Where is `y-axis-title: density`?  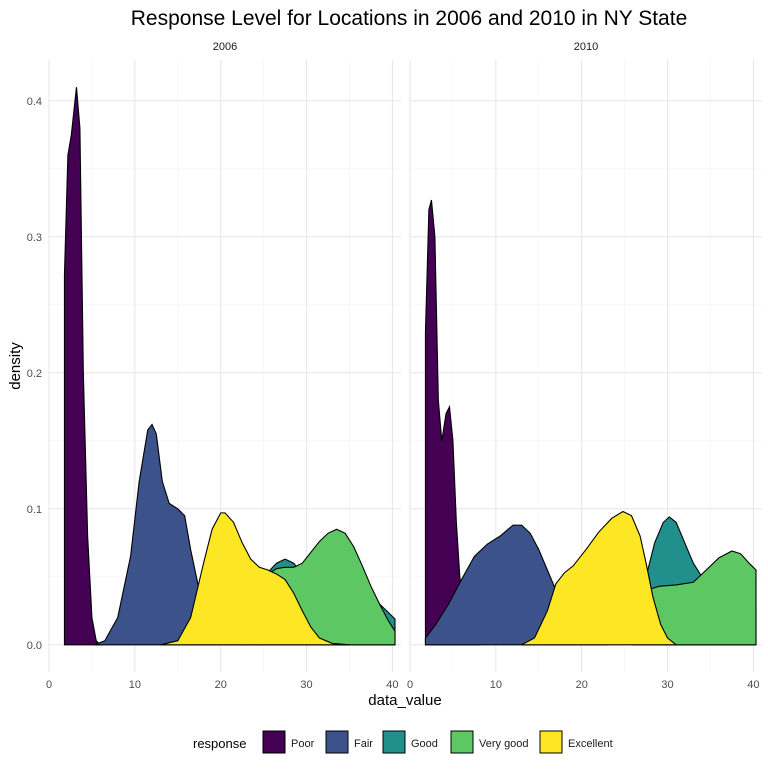 y-axis-title: density is located at coordinates (15, 366).